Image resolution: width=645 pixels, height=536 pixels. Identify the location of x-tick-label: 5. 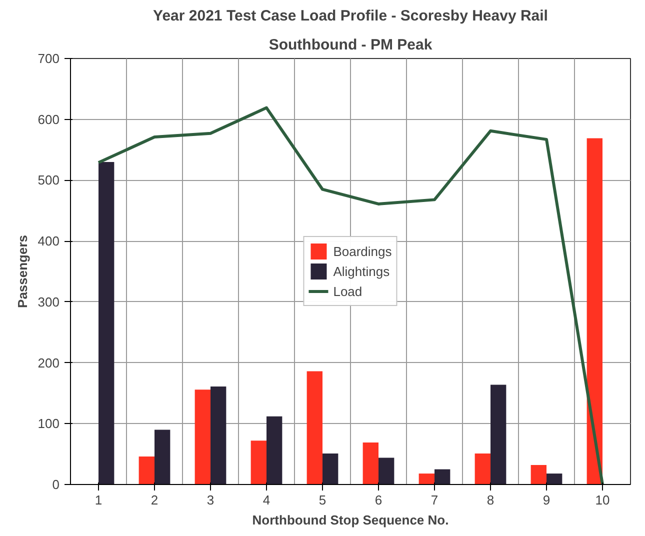
(322, 500).